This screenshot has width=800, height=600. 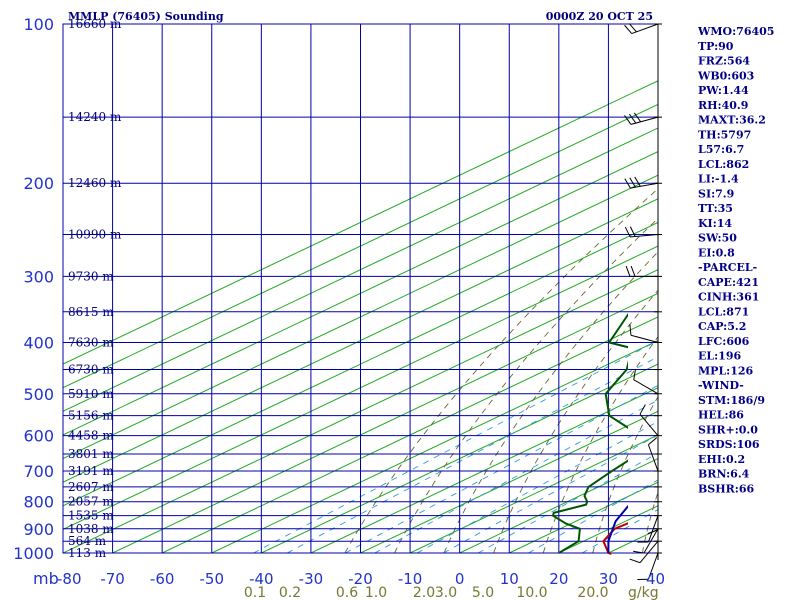 I want to click on sounding-index: STM:186/9, so click(x=731, y=400).